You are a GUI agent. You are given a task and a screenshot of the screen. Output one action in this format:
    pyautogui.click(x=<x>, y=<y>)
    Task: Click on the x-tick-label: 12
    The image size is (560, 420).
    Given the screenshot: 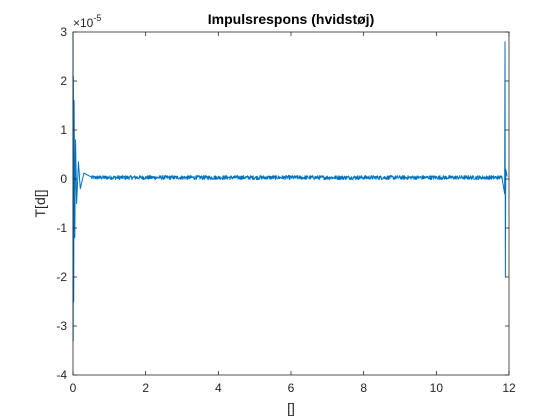 What is the action you would take?
    pyautogui.click(x=509, y=388)
    